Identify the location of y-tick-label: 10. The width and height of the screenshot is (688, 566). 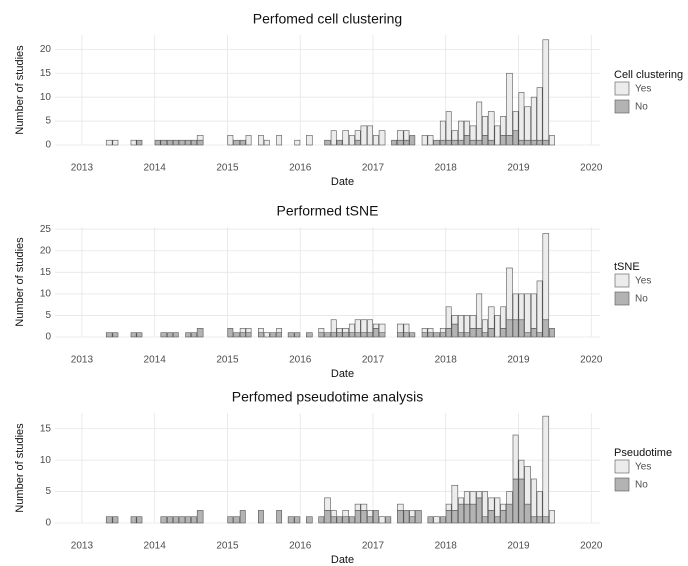
(46, 294).